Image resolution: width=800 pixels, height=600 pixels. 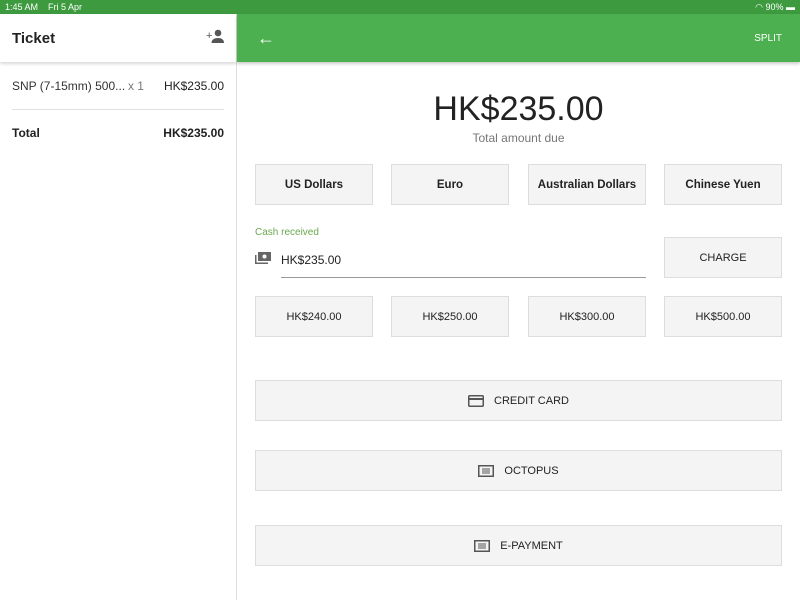 What do you see at coordinates (65, 7) in the screenshot?
I see `date: Fri 5 Apr` at bounding box center [65, 7].